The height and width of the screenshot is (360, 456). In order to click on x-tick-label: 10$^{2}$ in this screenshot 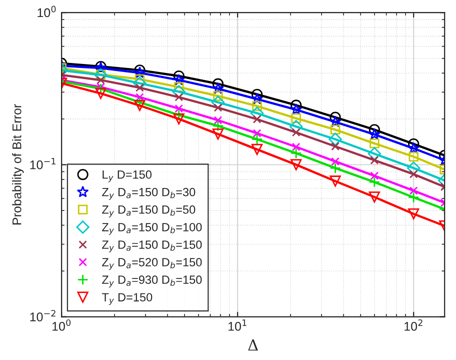, I will do `click(413, 325)`.